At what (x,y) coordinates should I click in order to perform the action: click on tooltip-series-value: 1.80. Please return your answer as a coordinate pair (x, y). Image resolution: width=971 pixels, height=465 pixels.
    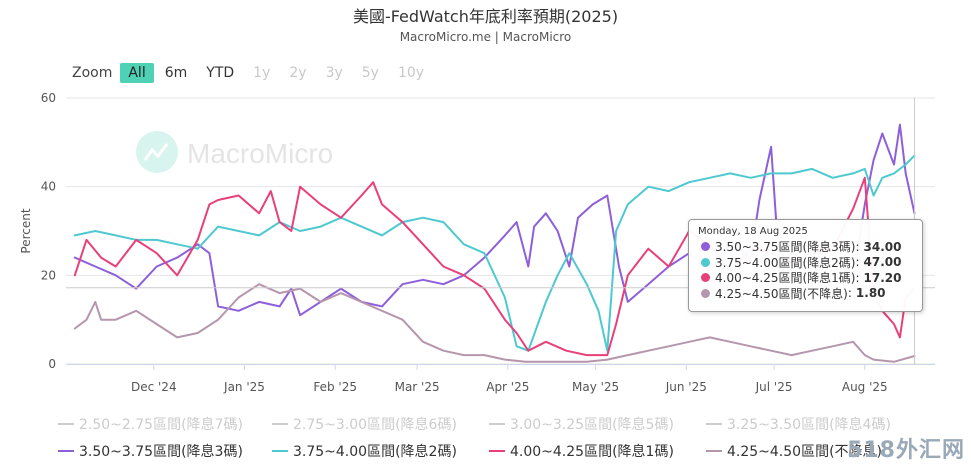
    Looking at the image, I should click on (870, 293).